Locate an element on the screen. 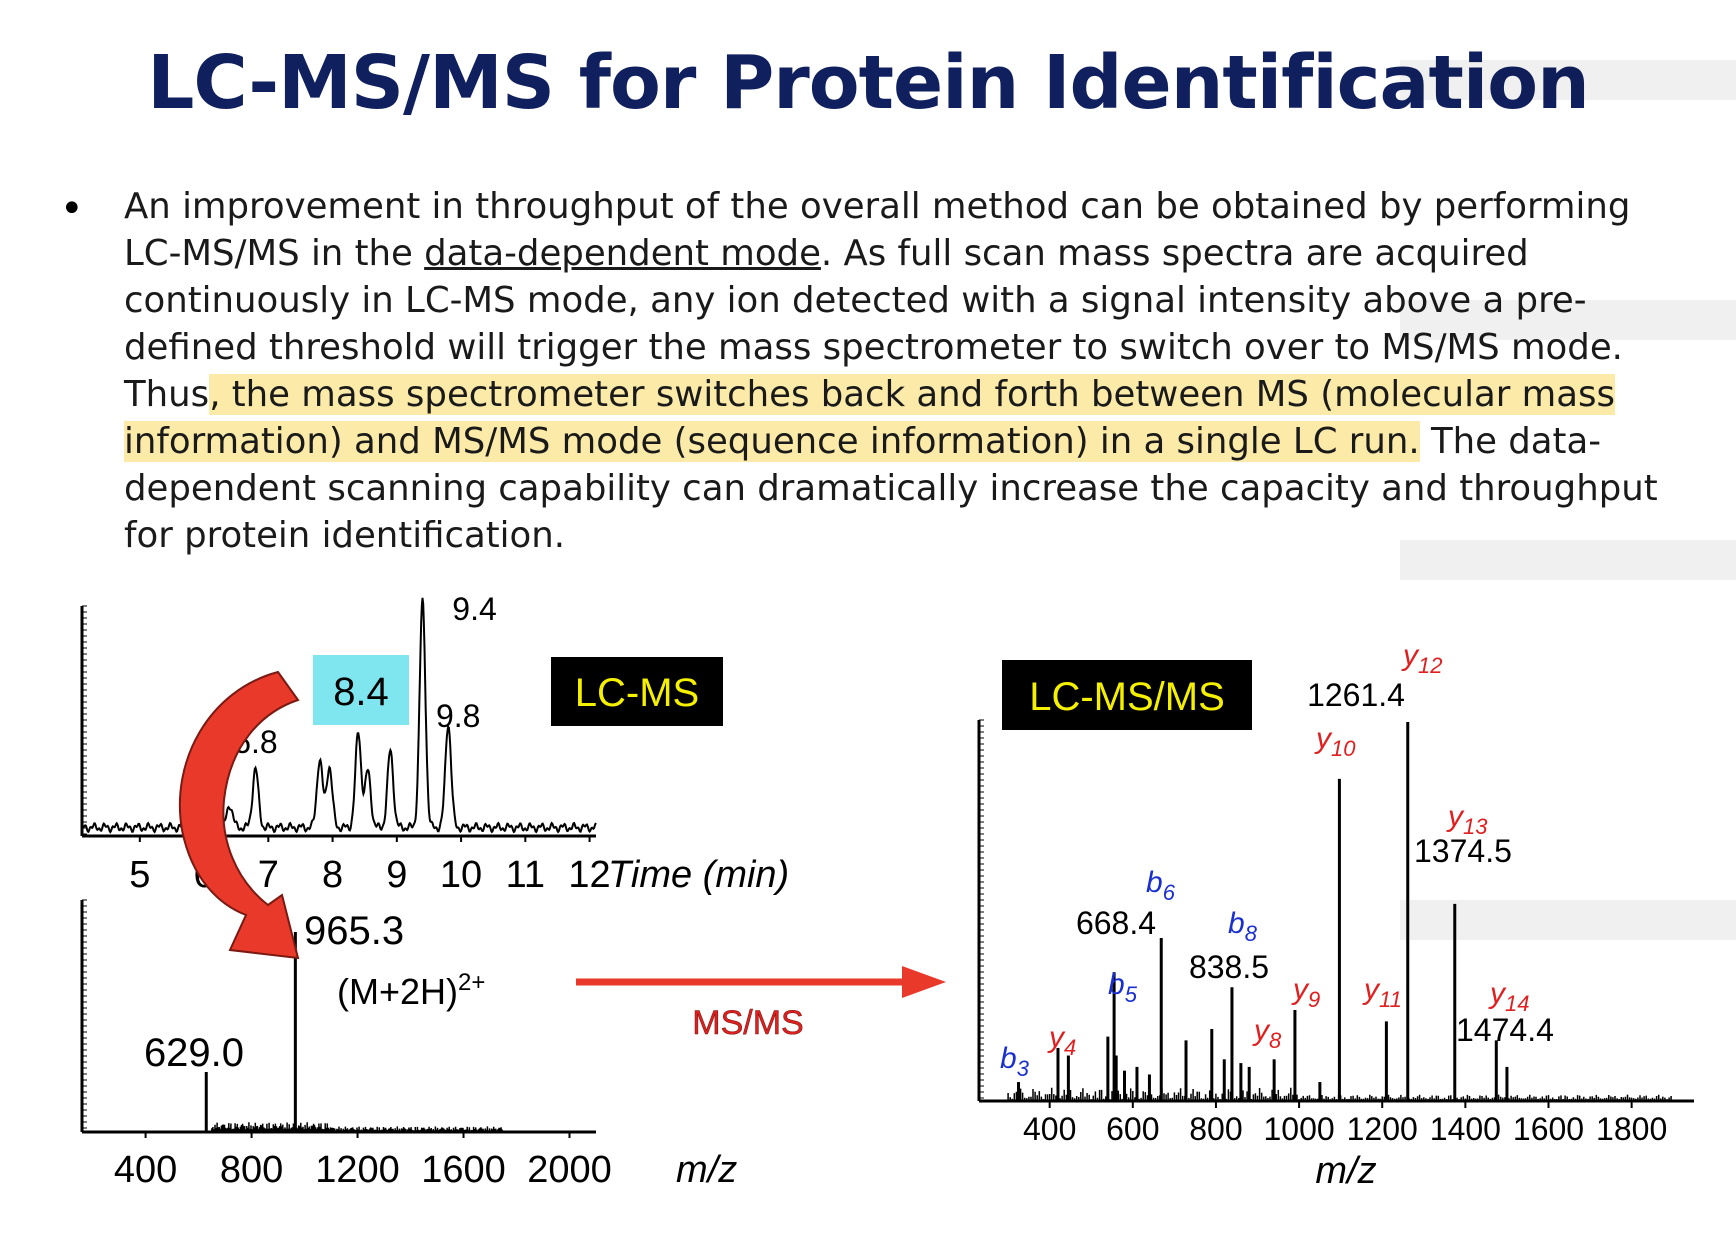  paragraph-underlined-term: data-dependent mode is located at coordinates (622, 253).